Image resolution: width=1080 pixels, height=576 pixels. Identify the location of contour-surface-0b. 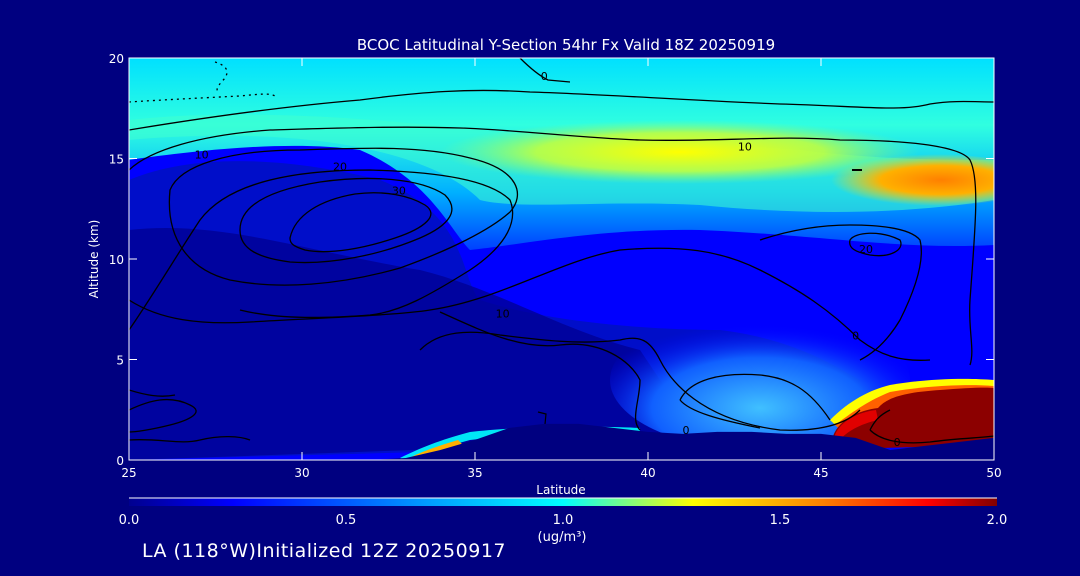
(720, 414).